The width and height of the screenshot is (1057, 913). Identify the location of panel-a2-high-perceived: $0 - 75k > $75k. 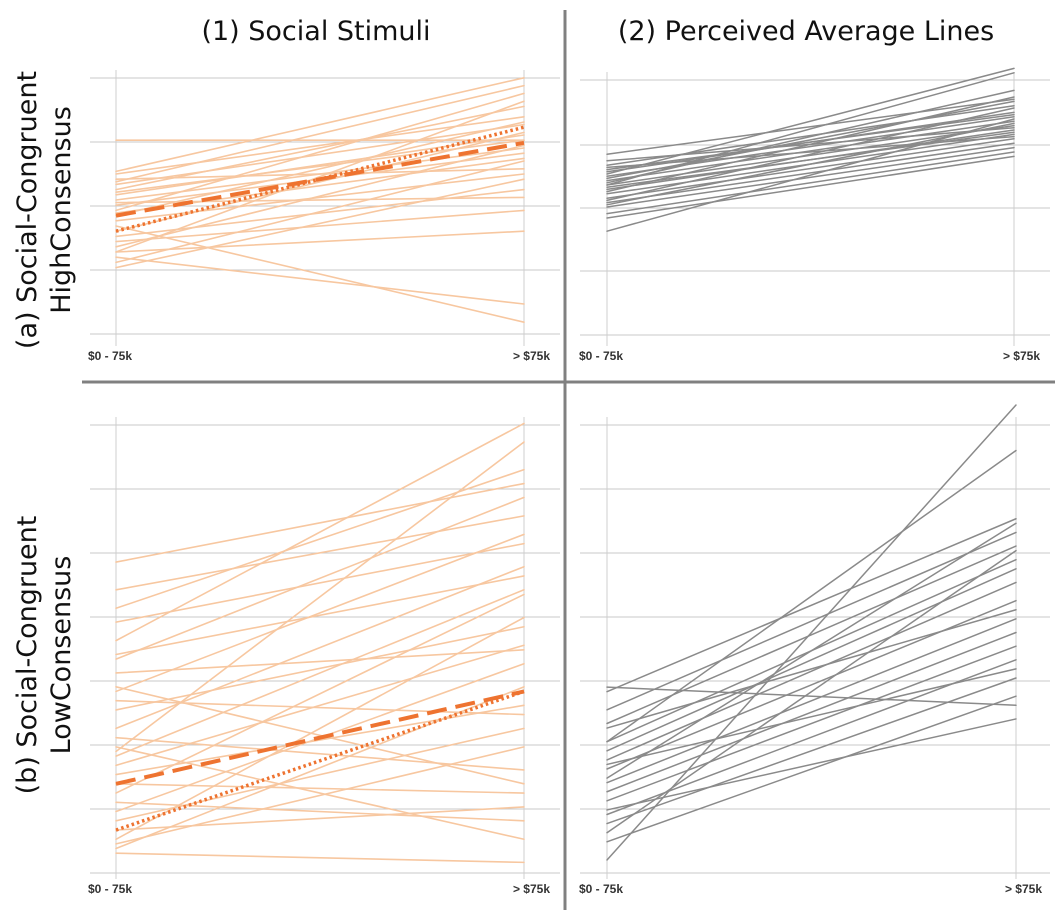
(814, 215).